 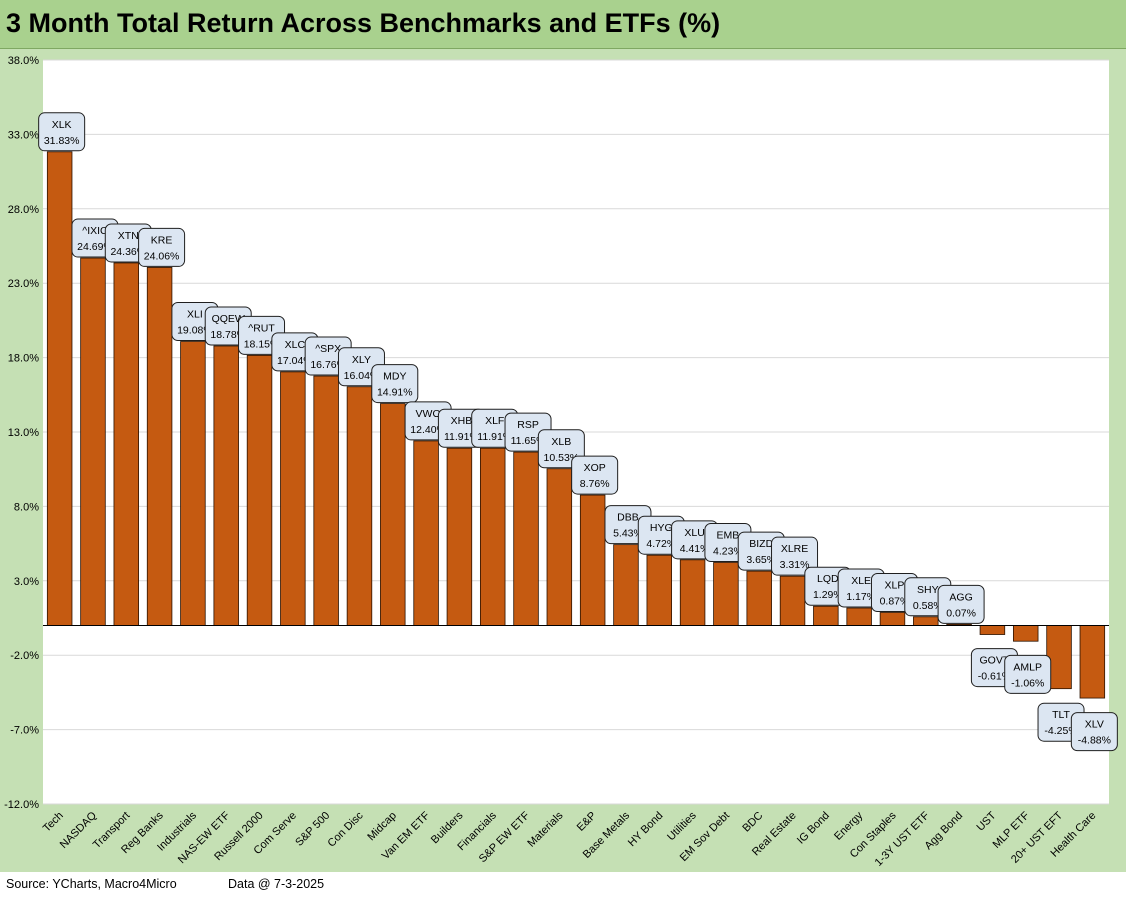 What do you see at coordinates (23, 433) in the screenshot?
I see `y-tick-label: 13.0%` at bounding box center [23, 433].